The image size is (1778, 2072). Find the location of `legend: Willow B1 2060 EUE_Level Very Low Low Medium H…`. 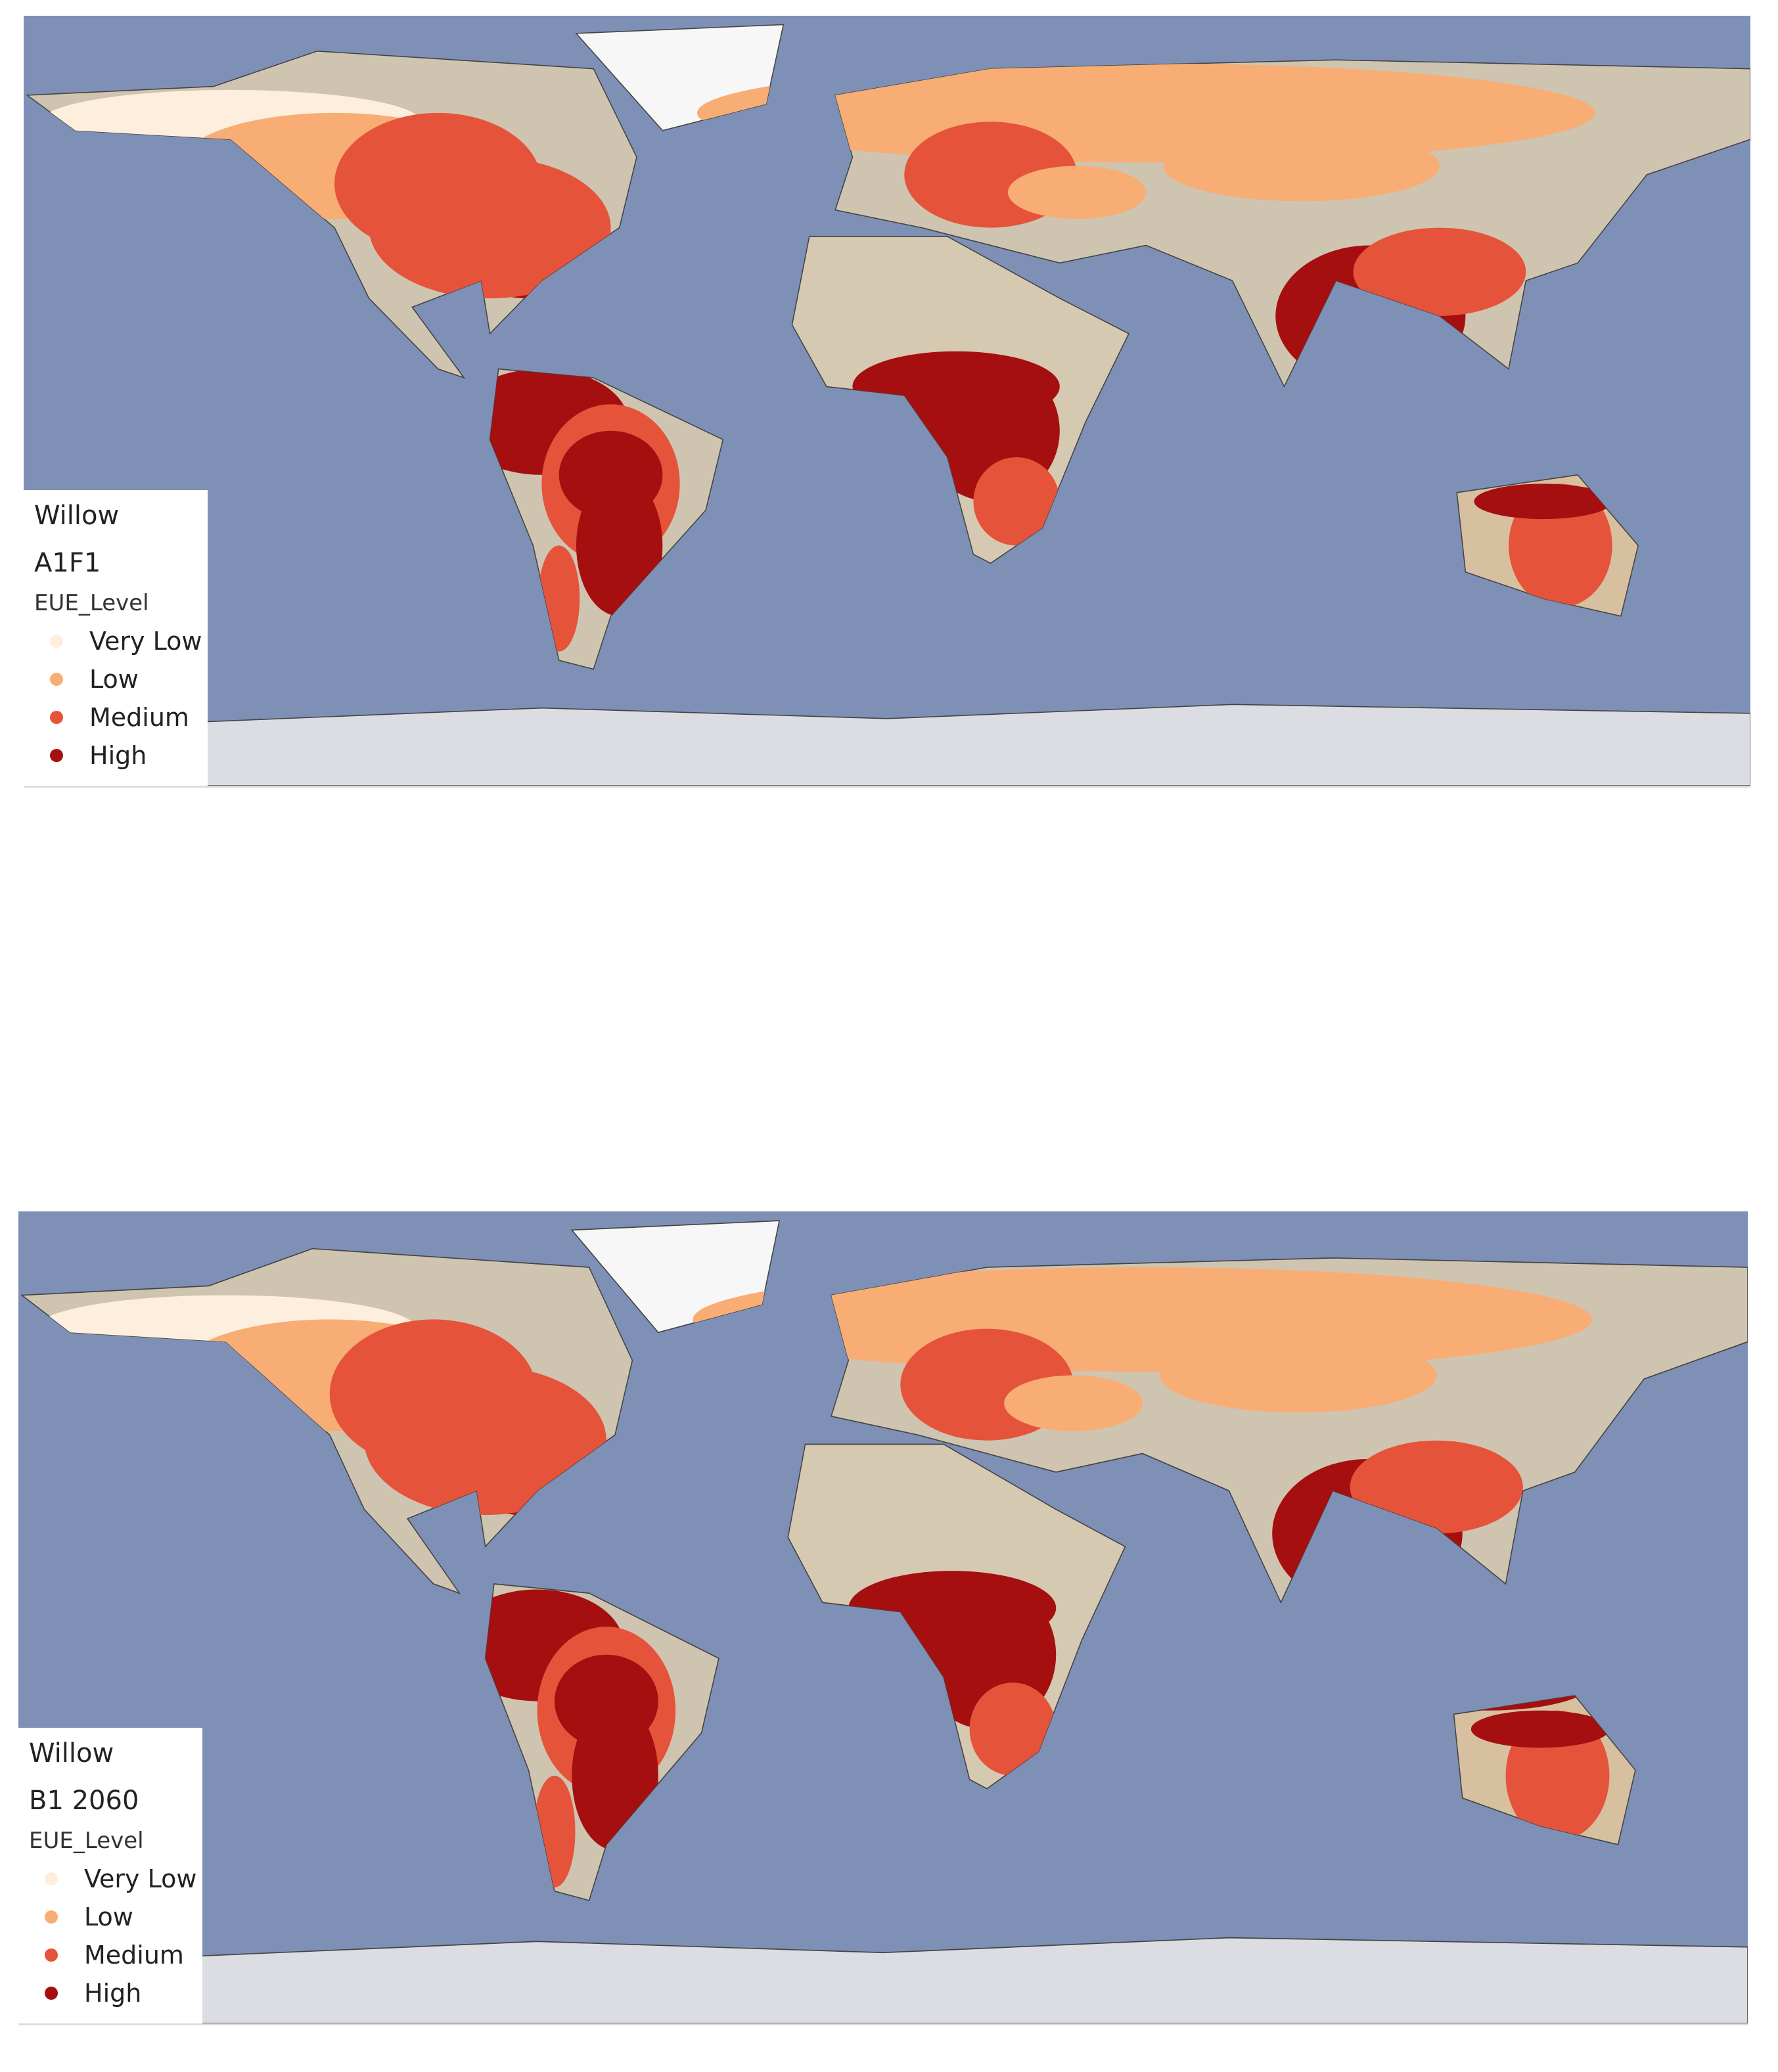

legend: Willow B1 2060 EUE_Level Very Low Low Medium H… is located at coordinates (110, 1875).